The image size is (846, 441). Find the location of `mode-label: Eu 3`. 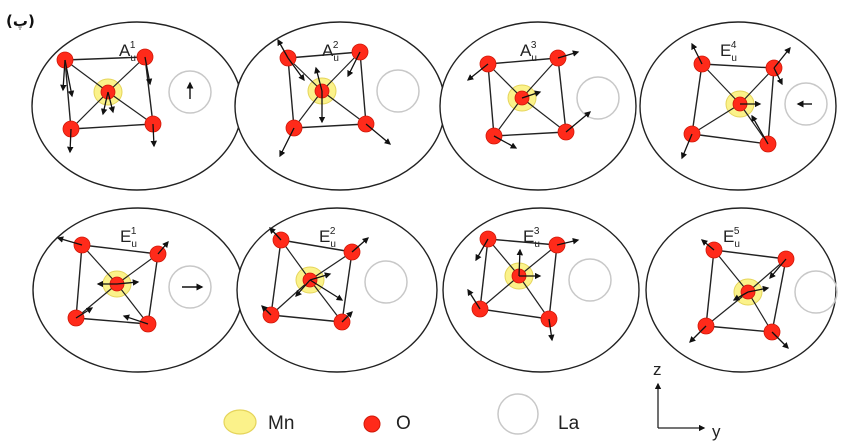

mode-label: Eu 3 is located at coordinates (531, 238).